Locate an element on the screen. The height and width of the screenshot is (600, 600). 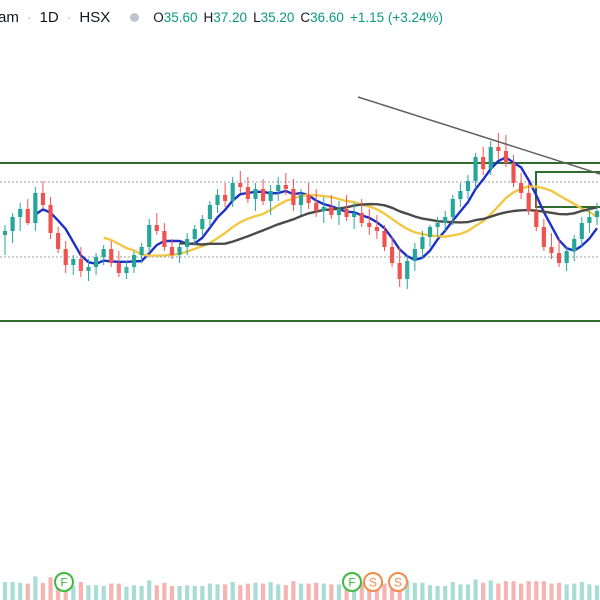
trendline is located at coordinates (478, 135).